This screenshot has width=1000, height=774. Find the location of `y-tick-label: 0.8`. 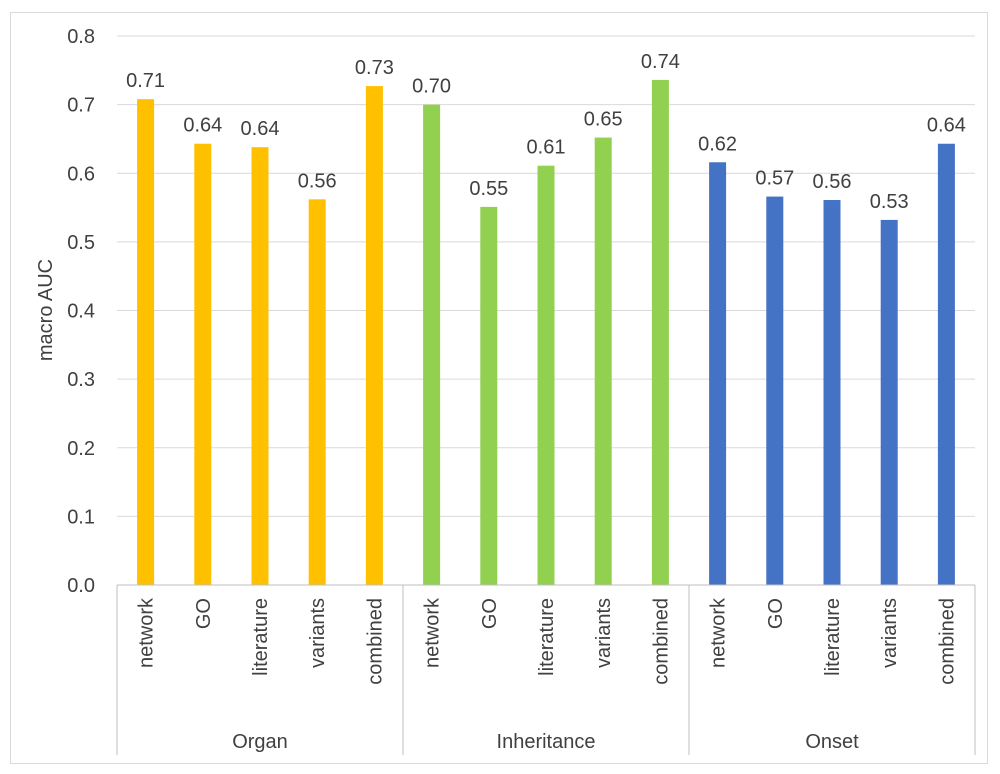

y-tick-label: 0.8 is located at coordinates (81, 37).